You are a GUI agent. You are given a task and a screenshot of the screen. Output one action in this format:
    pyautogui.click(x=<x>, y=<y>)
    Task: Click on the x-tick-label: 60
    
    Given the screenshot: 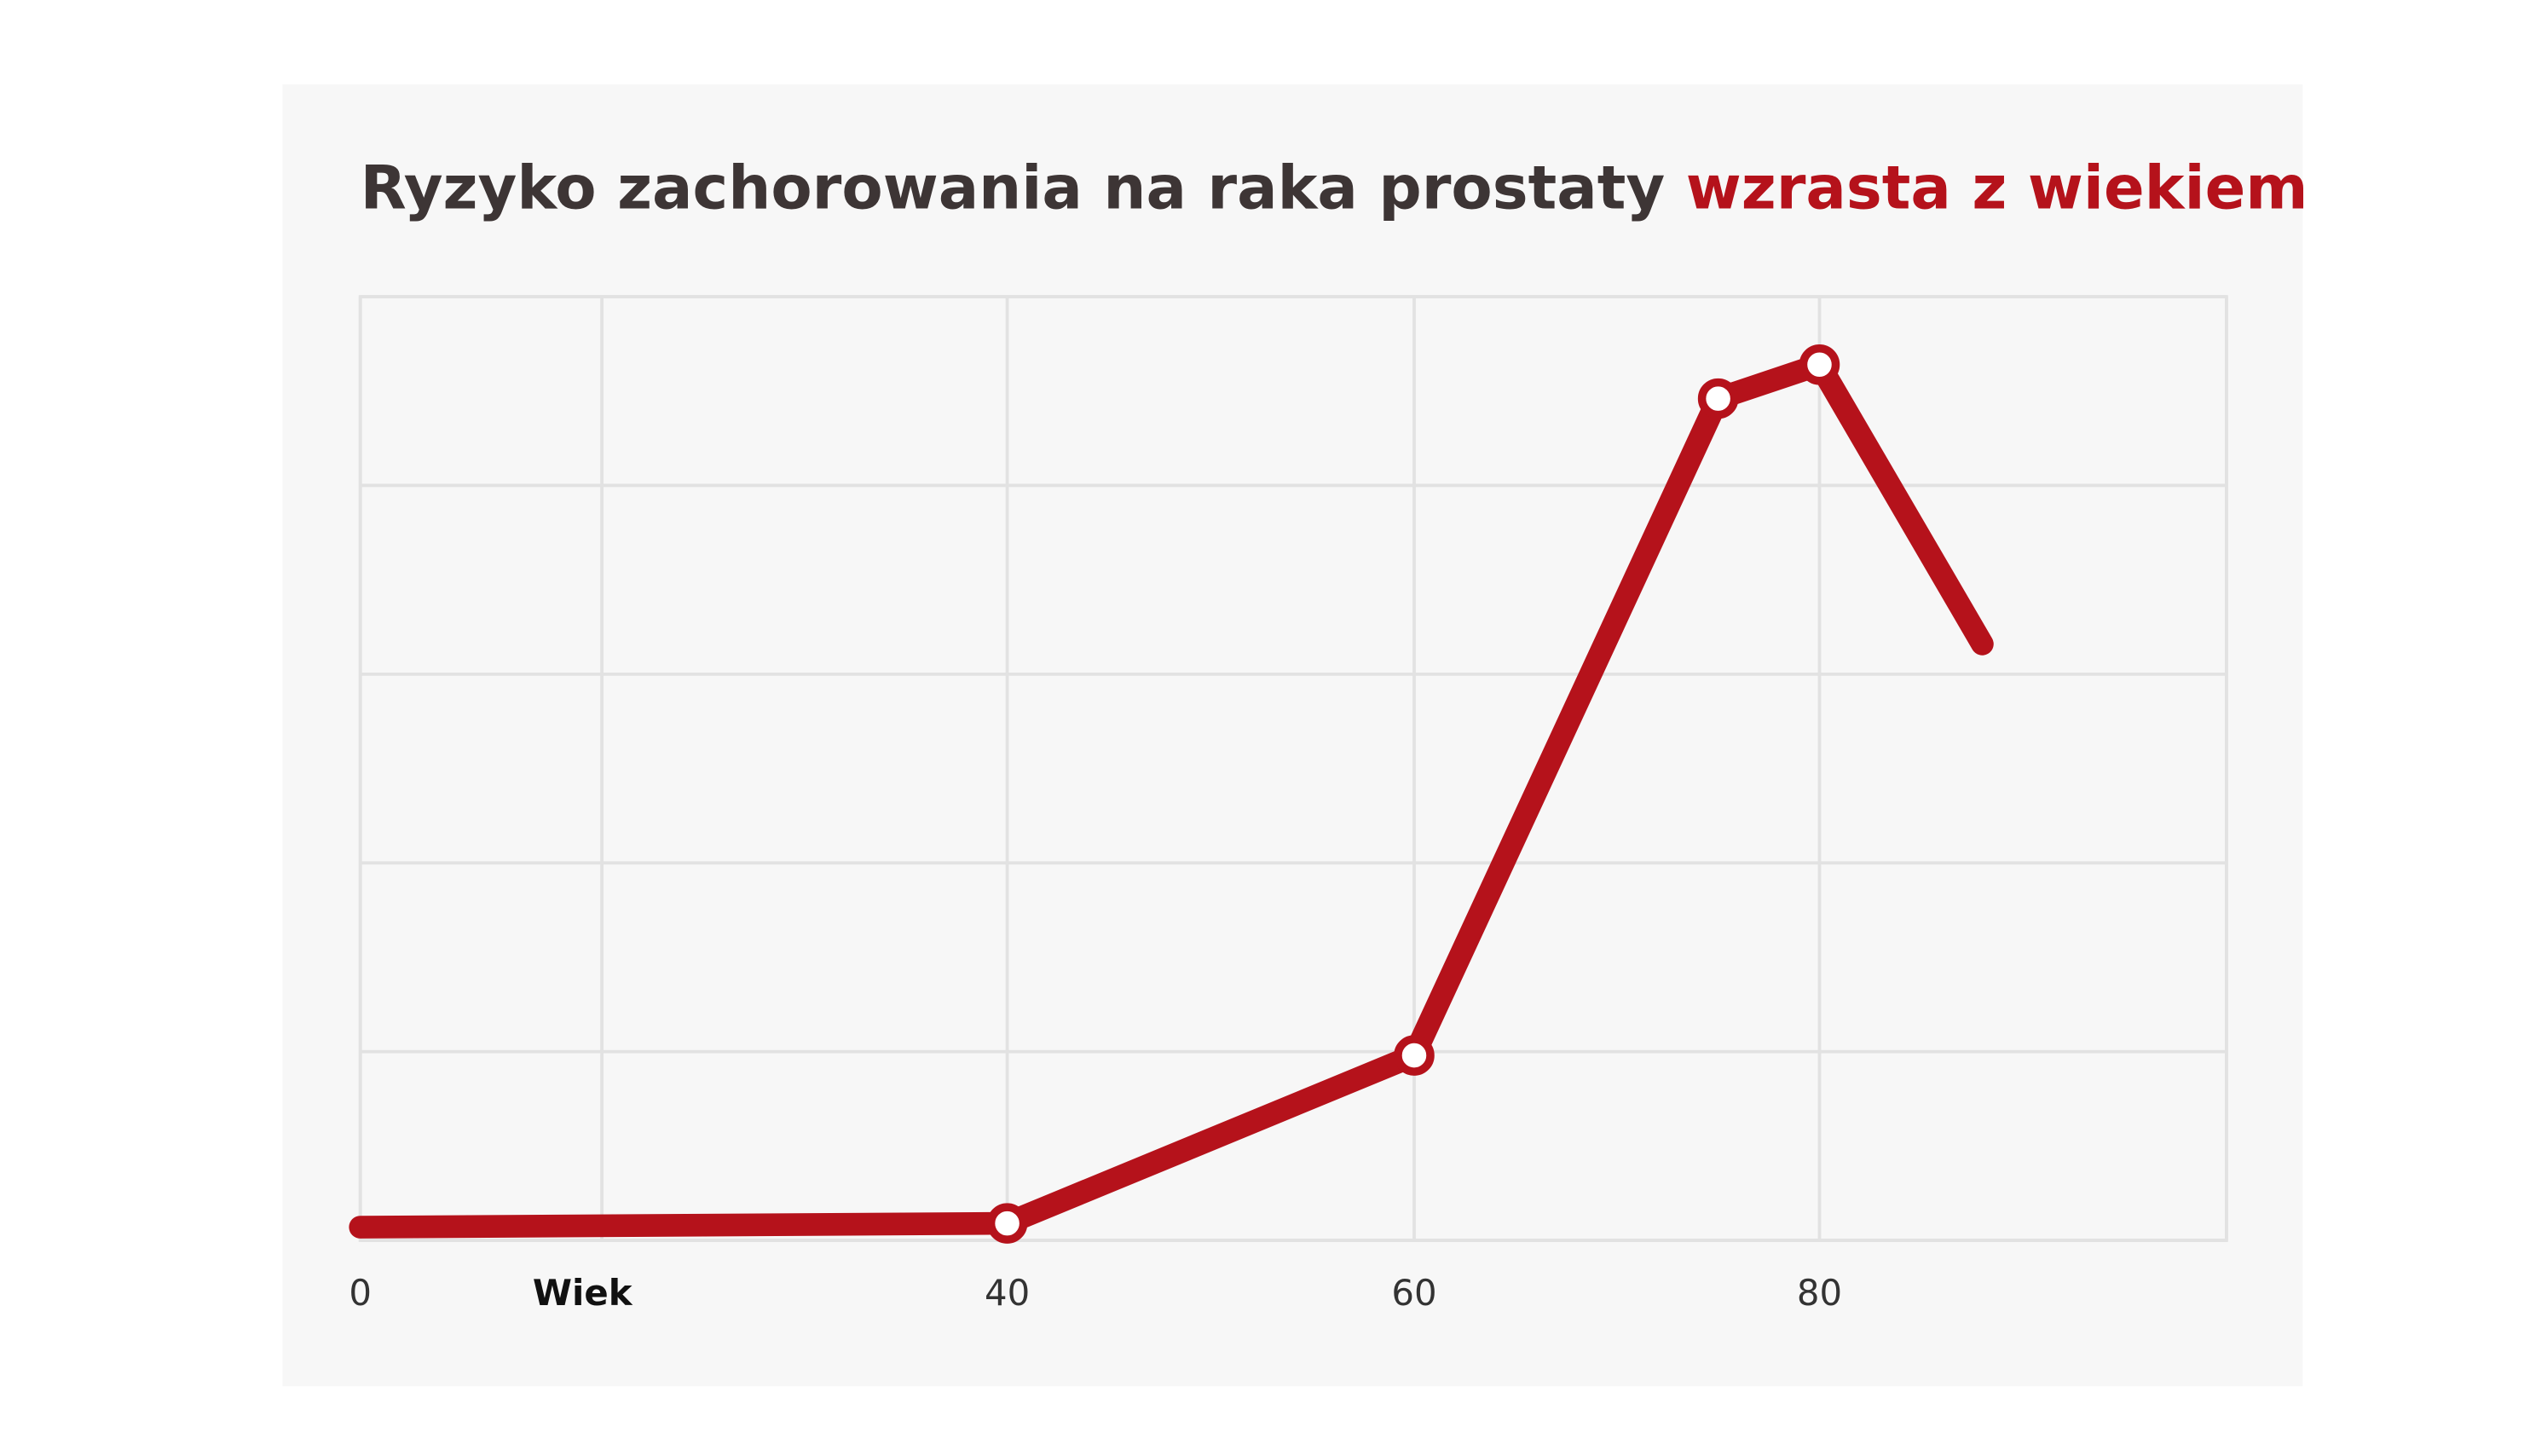 What is the action you would take?
    pyautogui.click(x=1414, y=1293)
    